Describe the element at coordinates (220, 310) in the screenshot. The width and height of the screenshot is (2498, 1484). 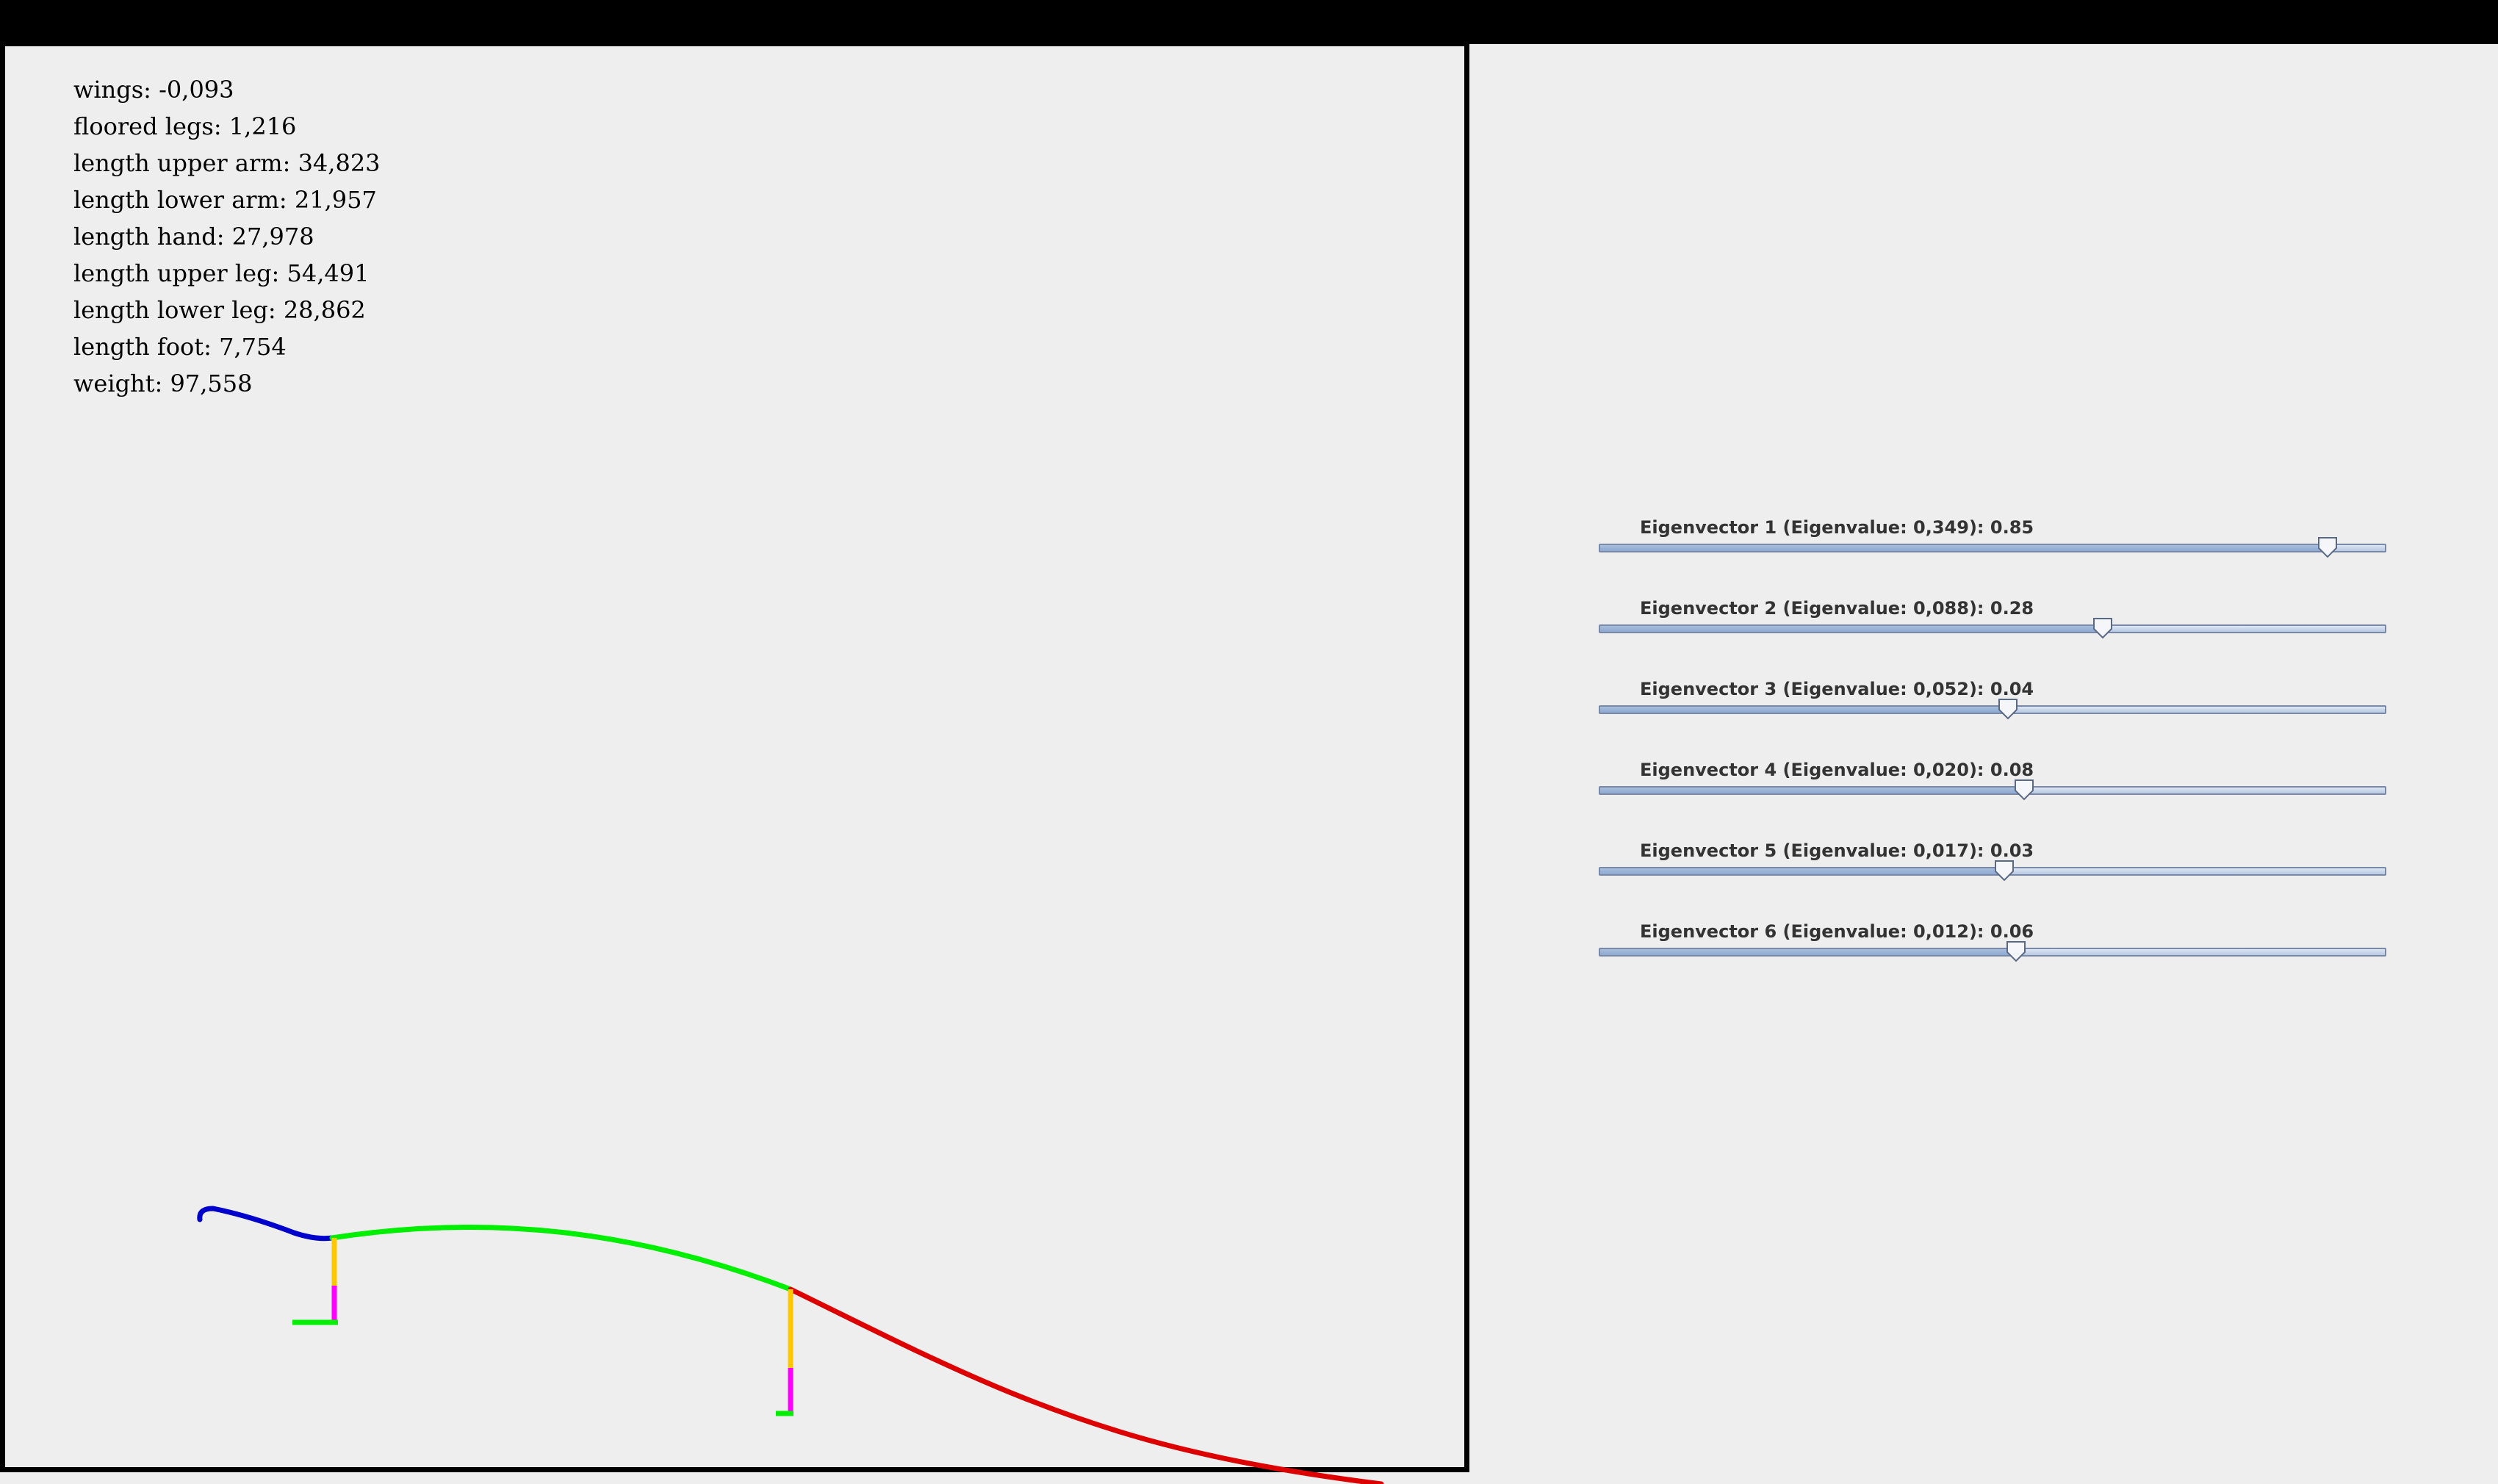
I see `stat-length-lower-leg: length lower leg: 28,862` at that location.